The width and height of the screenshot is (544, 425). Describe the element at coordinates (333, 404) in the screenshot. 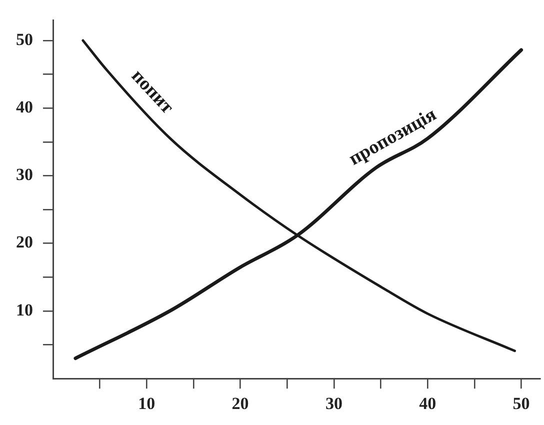

I see `x-tick-label: 30` at that location.